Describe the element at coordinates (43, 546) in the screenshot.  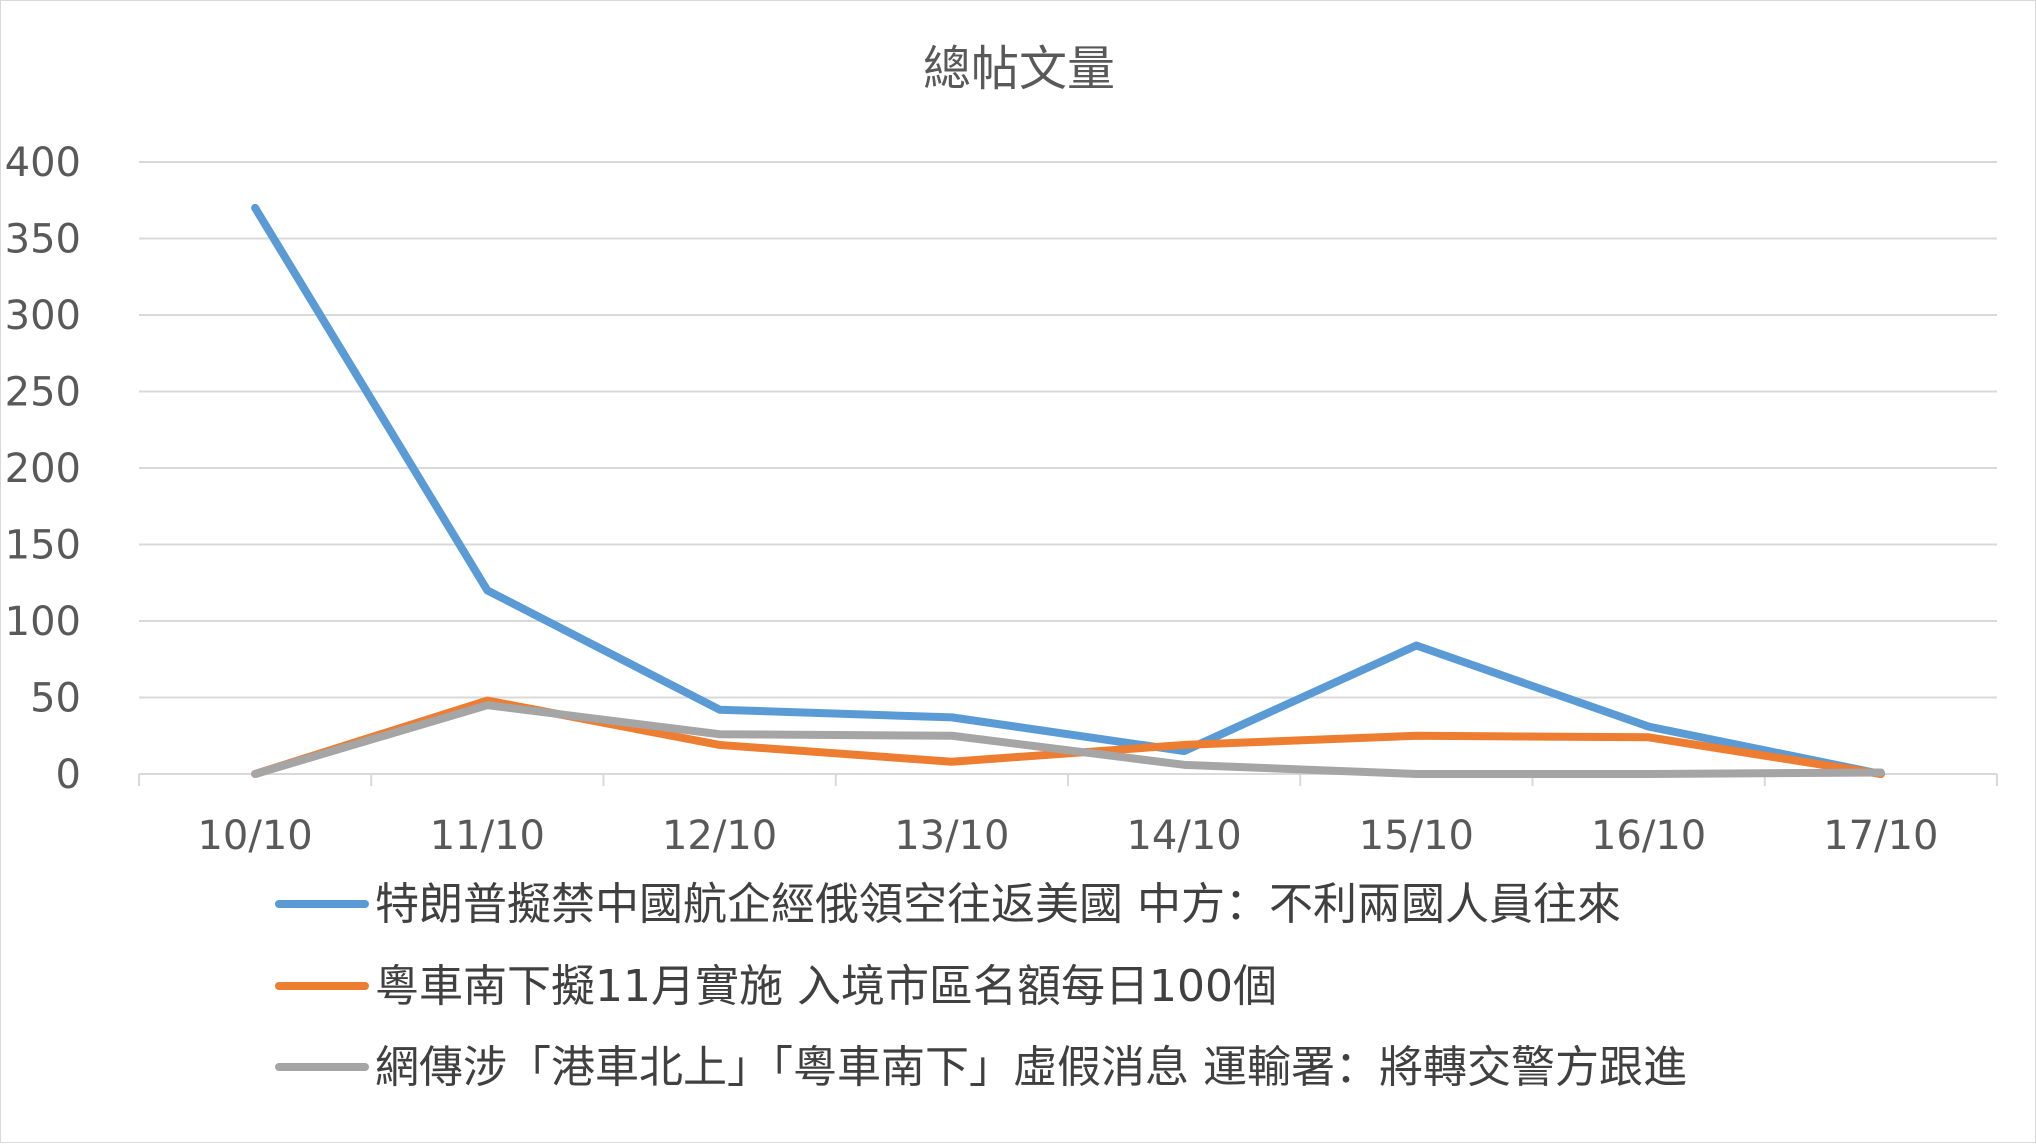
I see `y-tick-label: 150` at that location.